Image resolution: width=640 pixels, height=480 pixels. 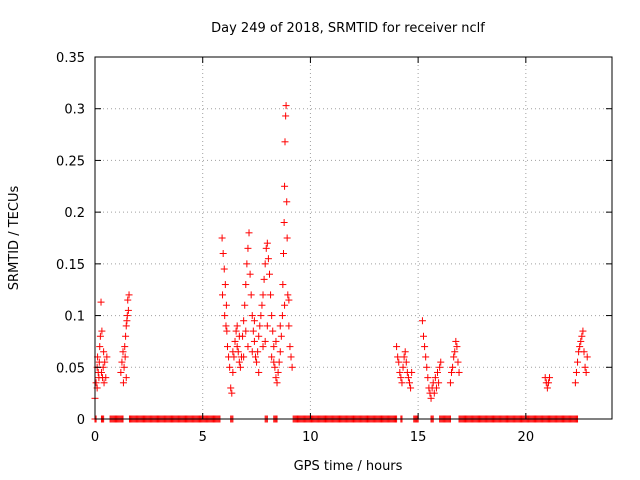 What do you see at coordinates (70, 161) in the screenshot?
I see `y-tick-label: 0.25` at bounding box center [70, 161].